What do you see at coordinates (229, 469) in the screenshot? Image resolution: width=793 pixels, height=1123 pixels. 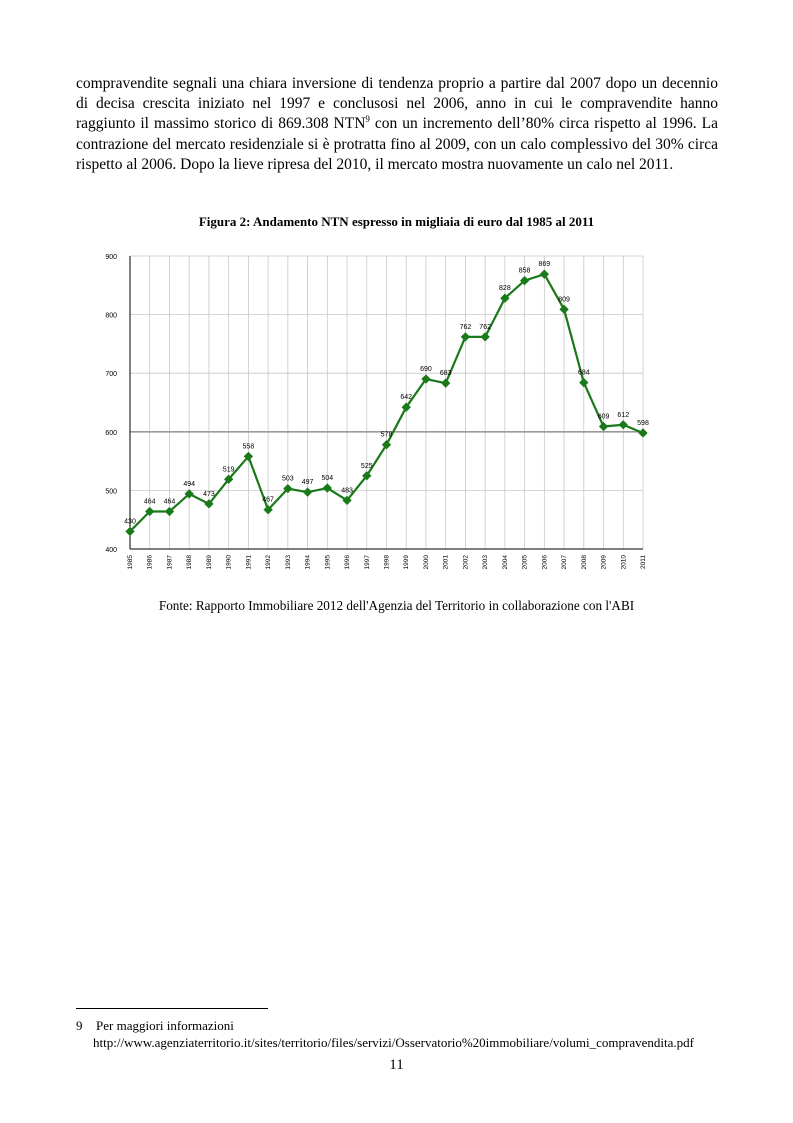 I see `data-label: 519` at bounding box center [229, 469].